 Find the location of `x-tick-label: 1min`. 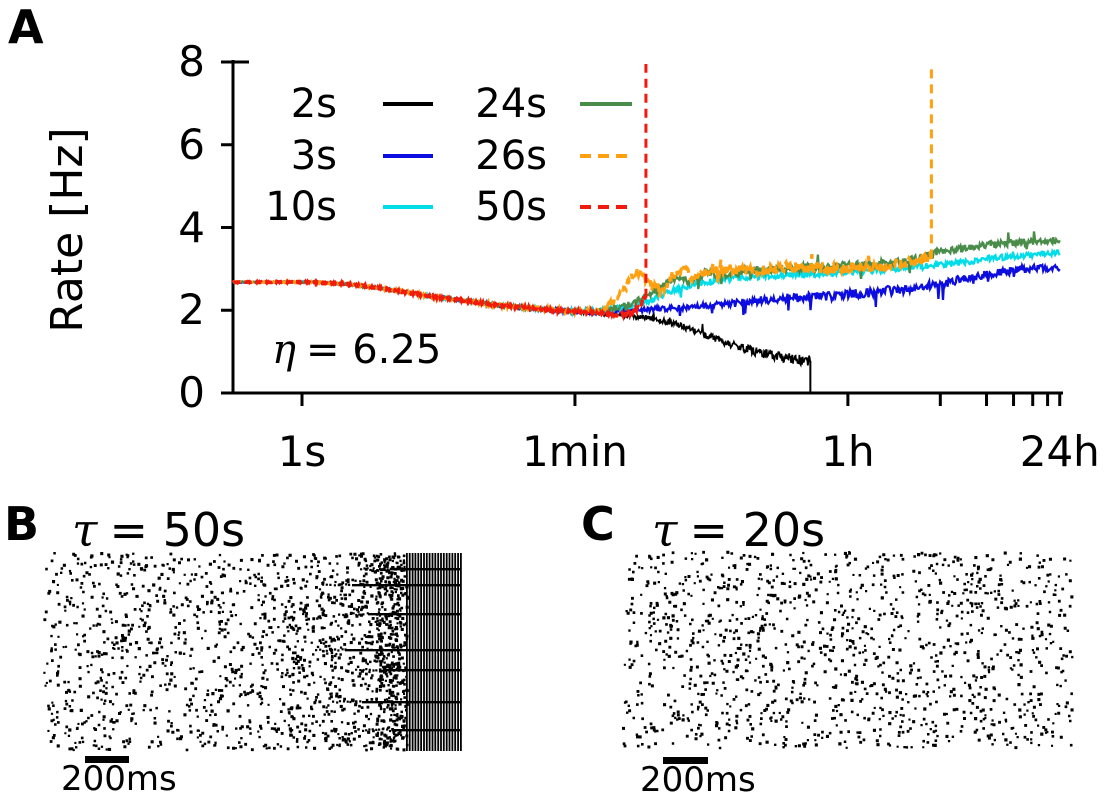

x-tick-label: 1min is located at coordinates (574, 451).